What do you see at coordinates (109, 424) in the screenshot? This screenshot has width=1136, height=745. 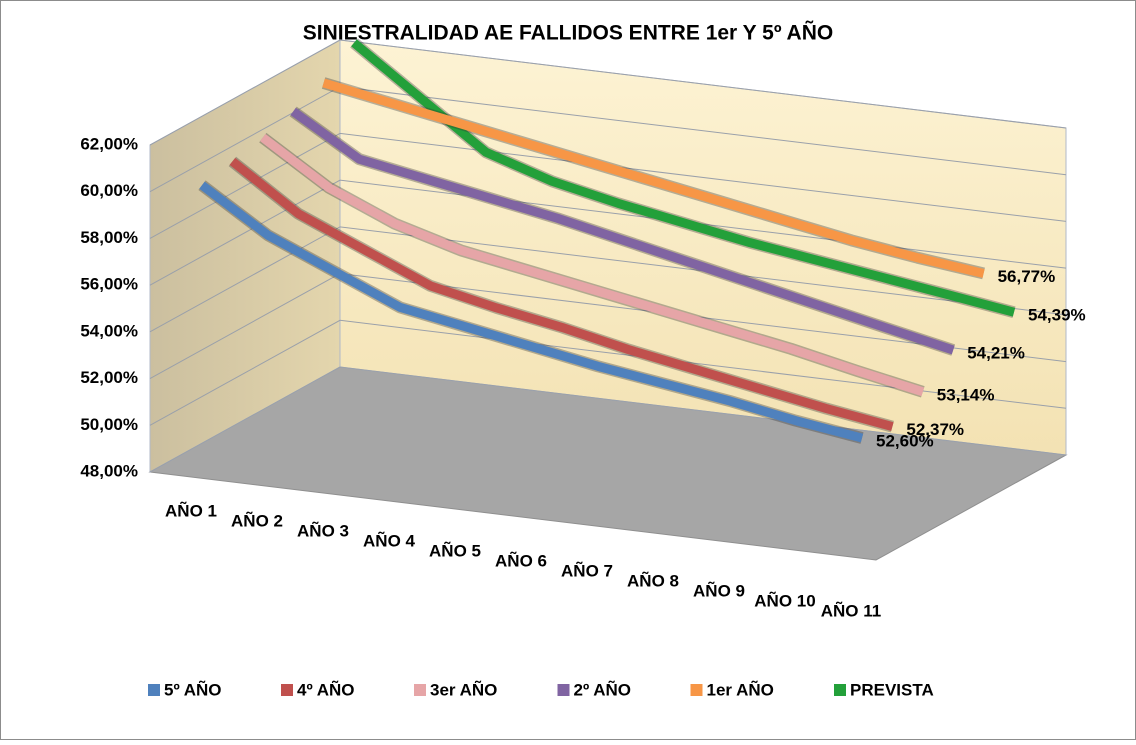 I see `y-tick-label: 50,00%` at bounding box center [109, 424].